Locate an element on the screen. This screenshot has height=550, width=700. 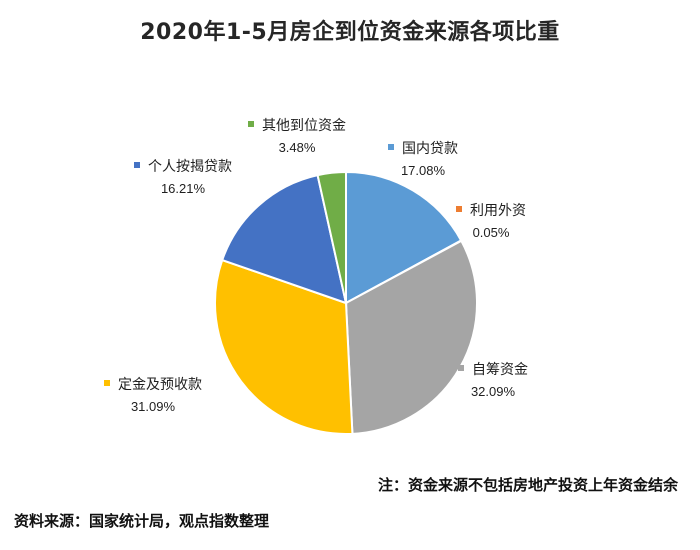
data-label-5: 个人按揭贷款 16.21% is located at coordinates (183, 177).